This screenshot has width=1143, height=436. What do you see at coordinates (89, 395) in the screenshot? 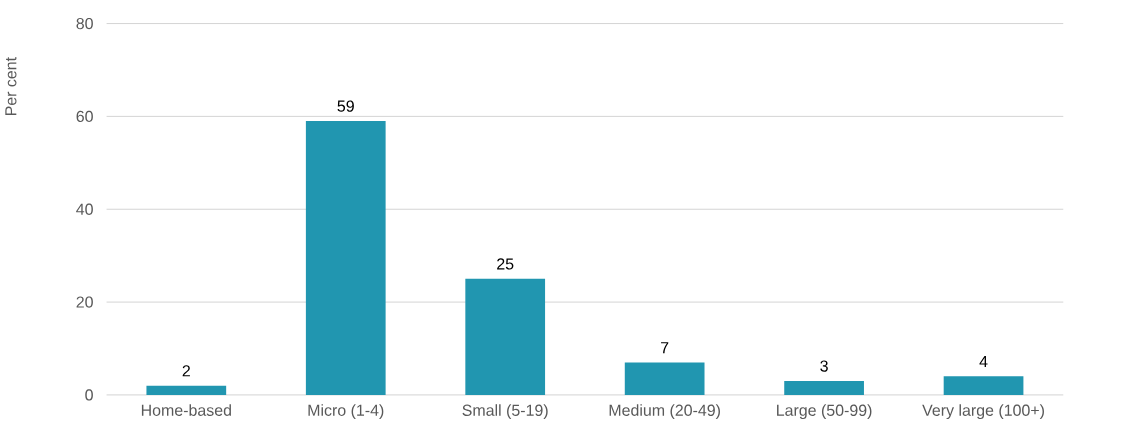
I see `y-tick-label: 0` at bounding box center [89, 395].